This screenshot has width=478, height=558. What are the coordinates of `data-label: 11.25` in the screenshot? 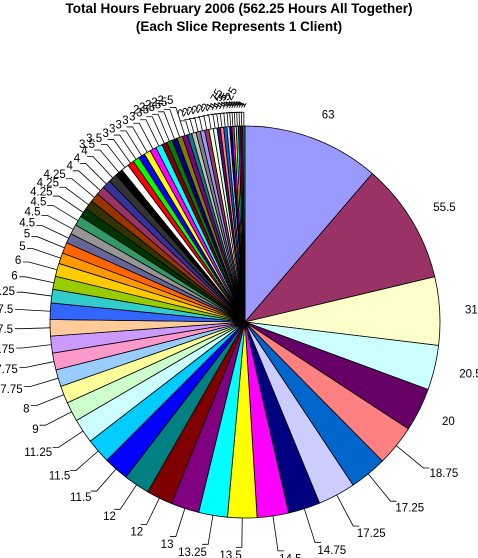 It's located at (38, 453).